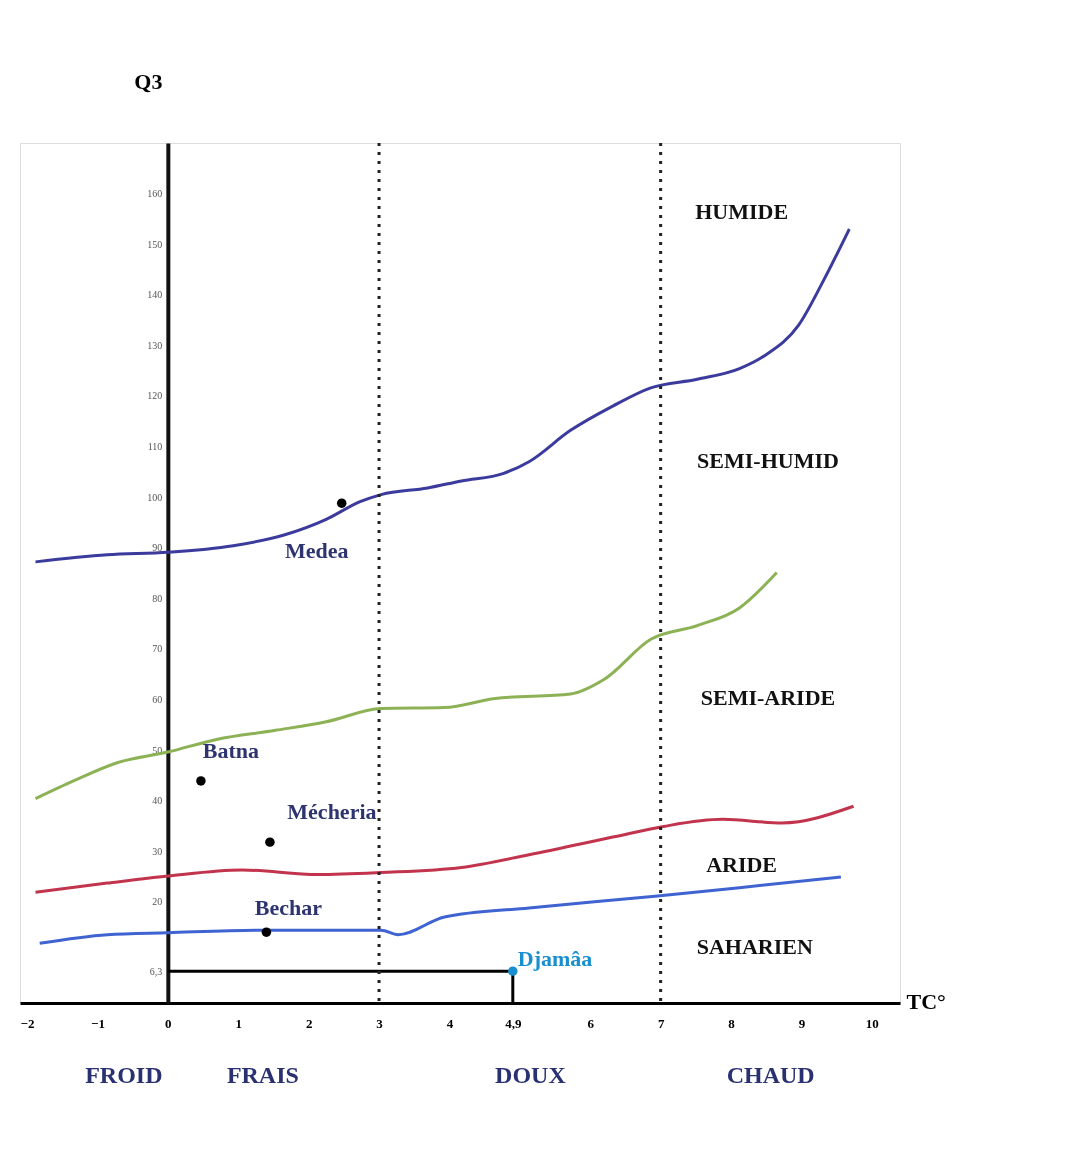 The height and width of the screenshot is (1176, 1070). Describe the element at coordinates (555, 959) in the screenshot. I see `series-label: Djamâa` at that location.